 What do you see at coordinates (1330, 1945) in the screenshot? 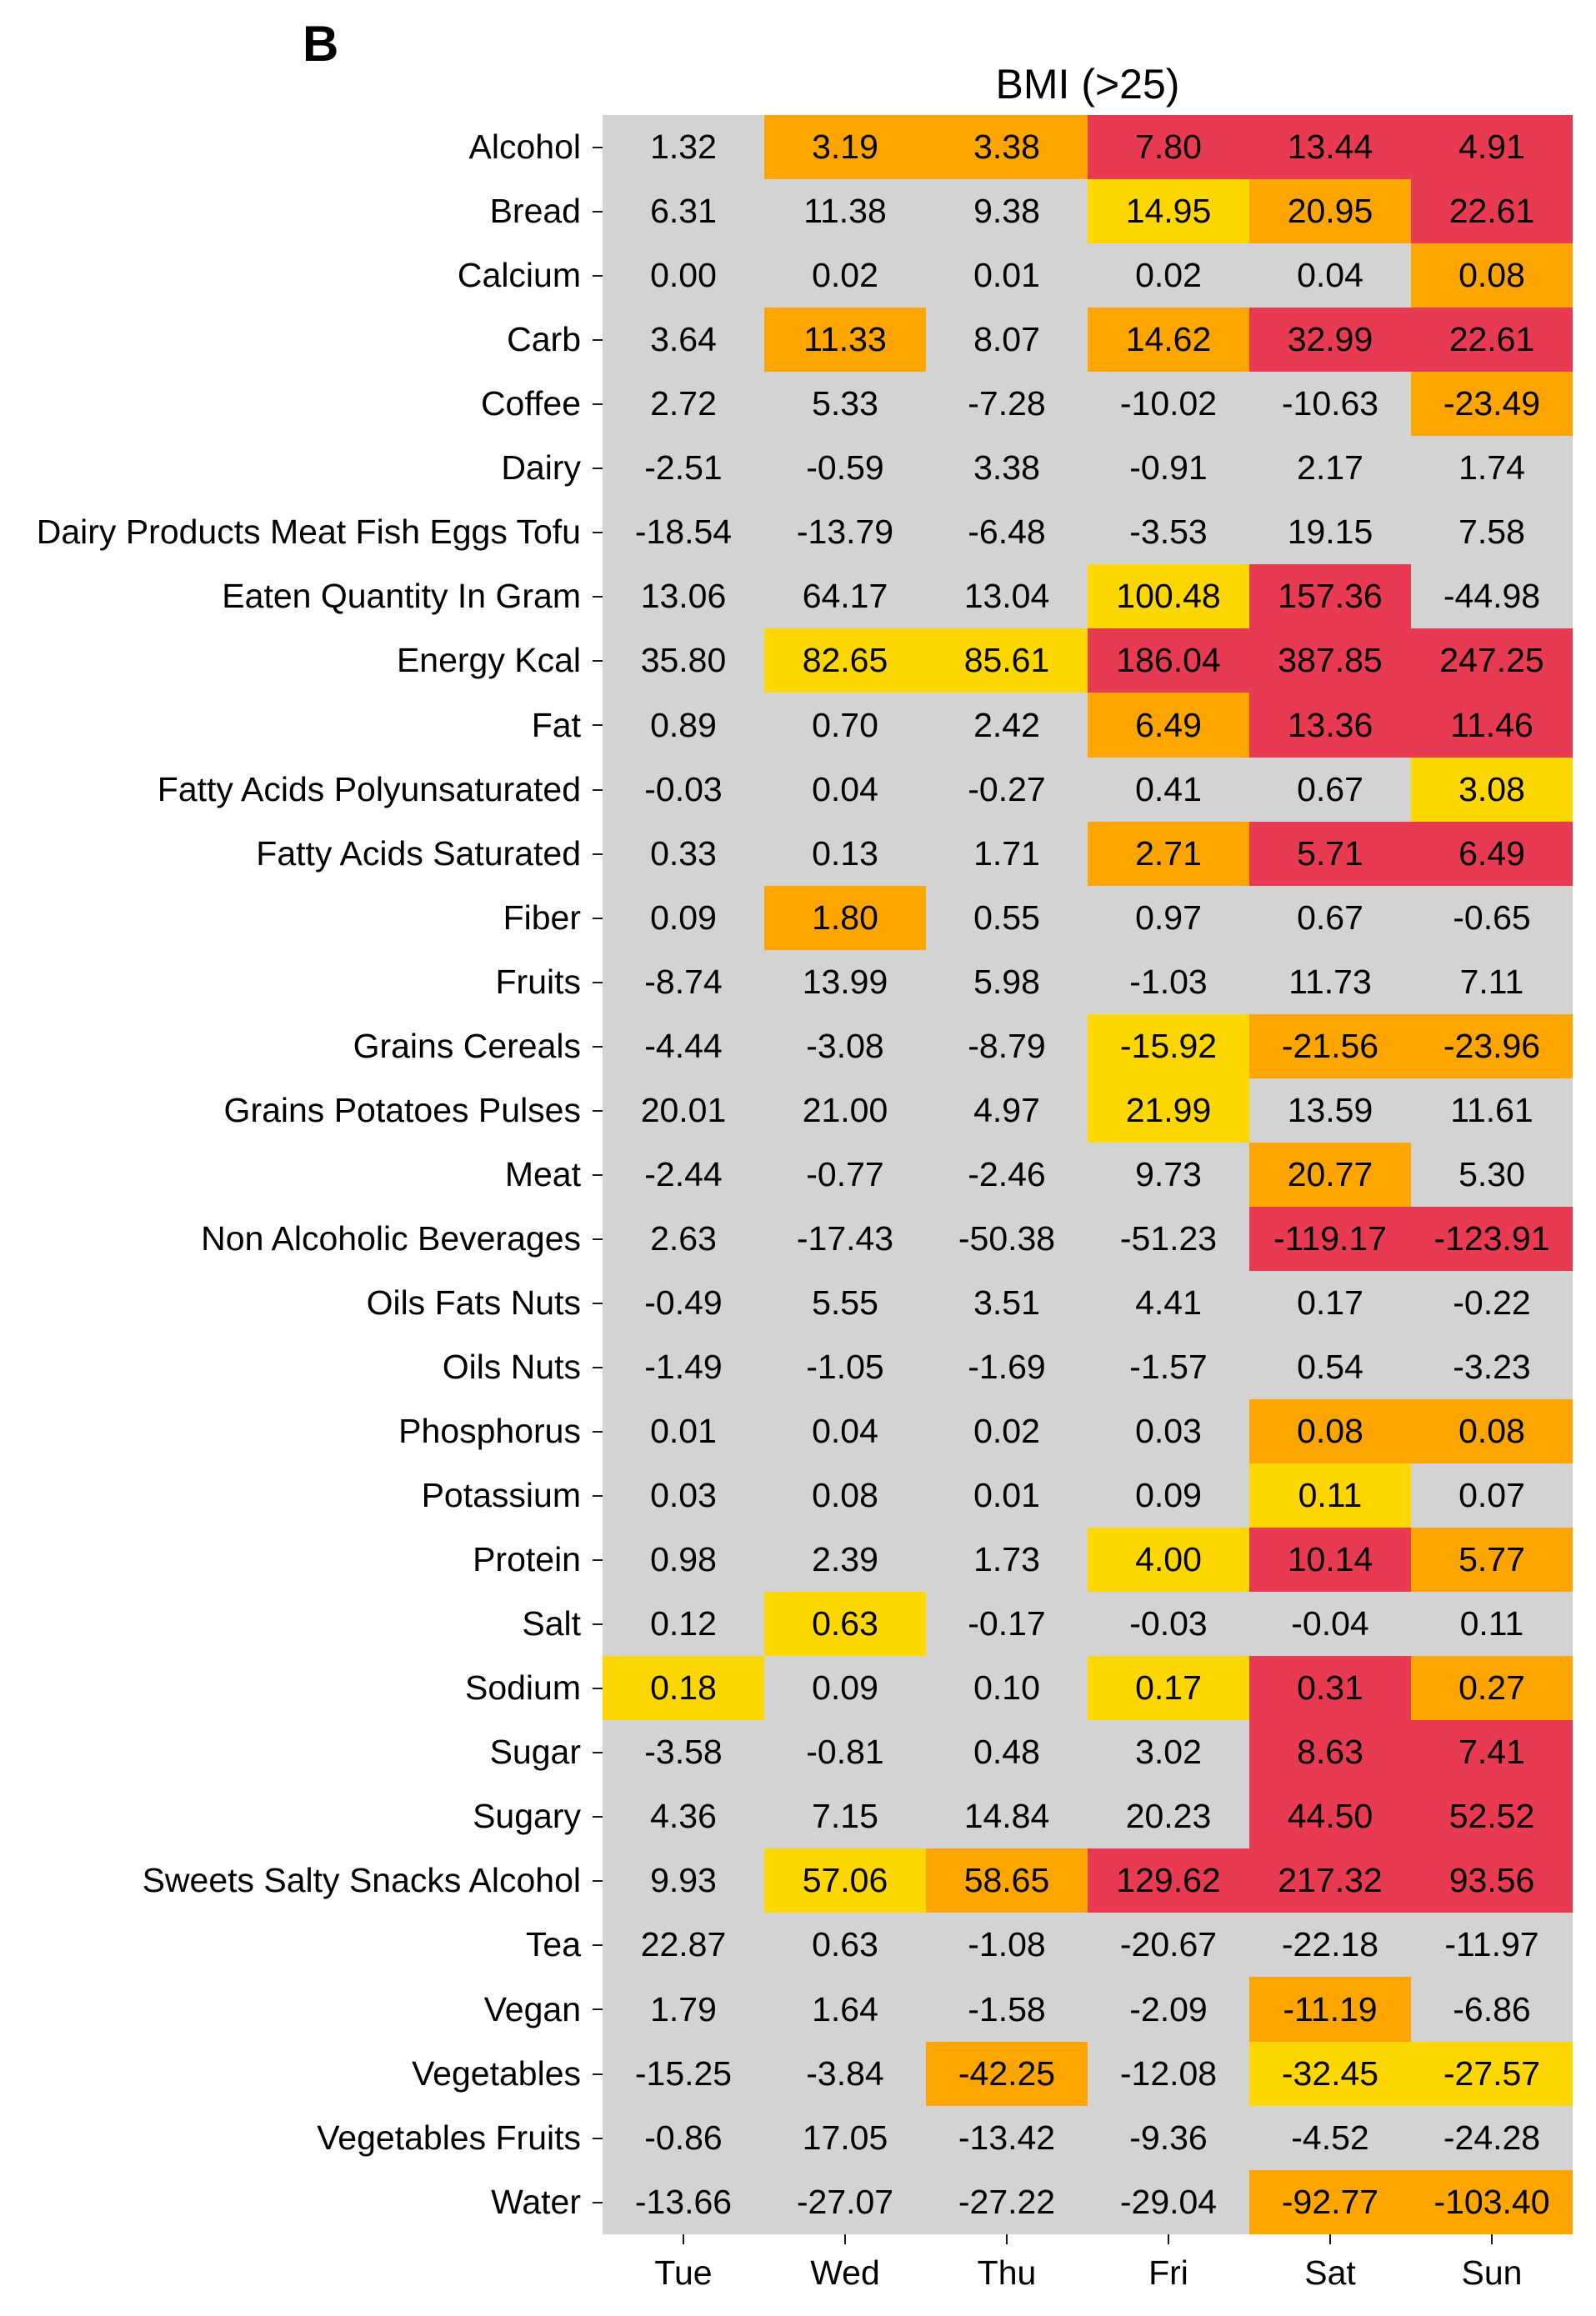
I see `heatmap-cell: -22.18` at bounding box center [1330, 1945].